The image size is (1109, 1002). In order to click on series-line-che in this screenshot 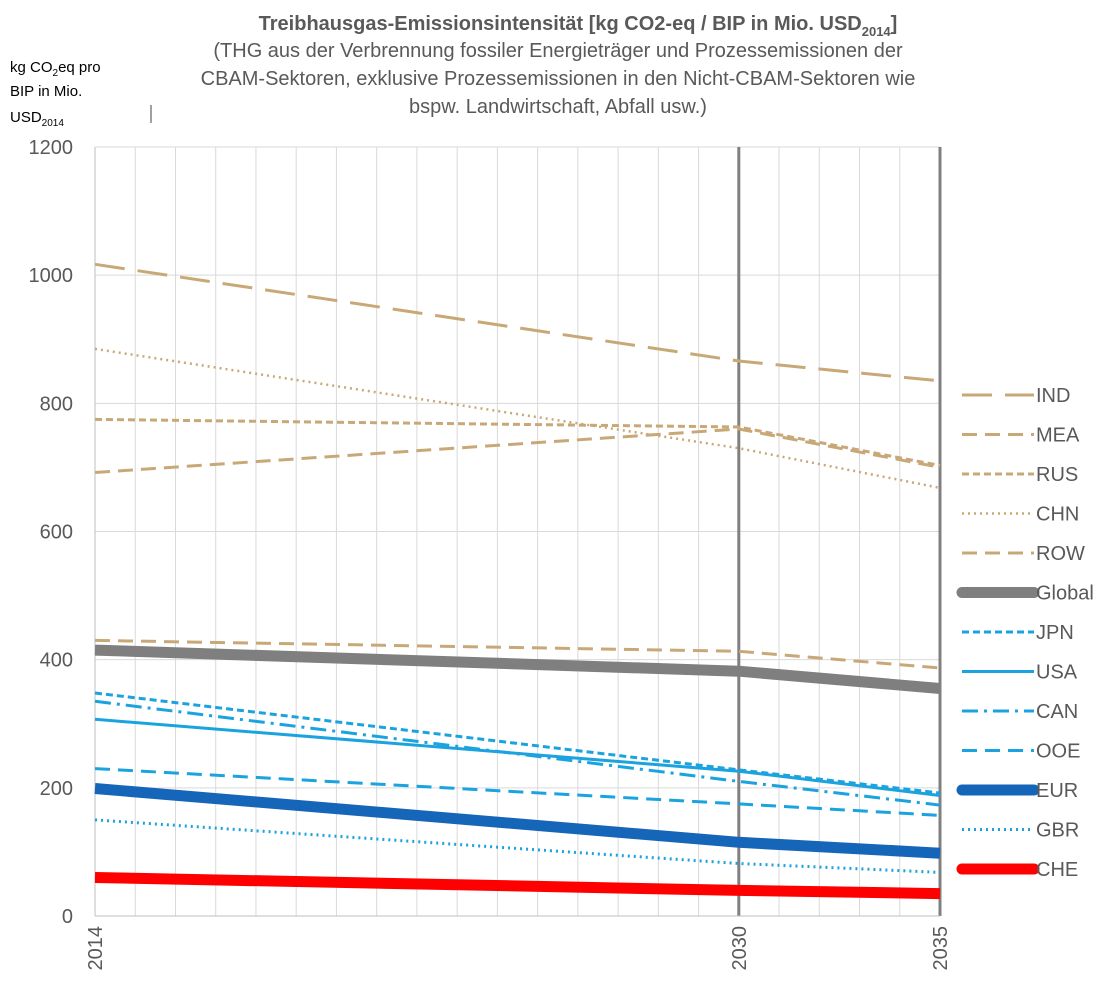, I will do `click(517, 886)`.